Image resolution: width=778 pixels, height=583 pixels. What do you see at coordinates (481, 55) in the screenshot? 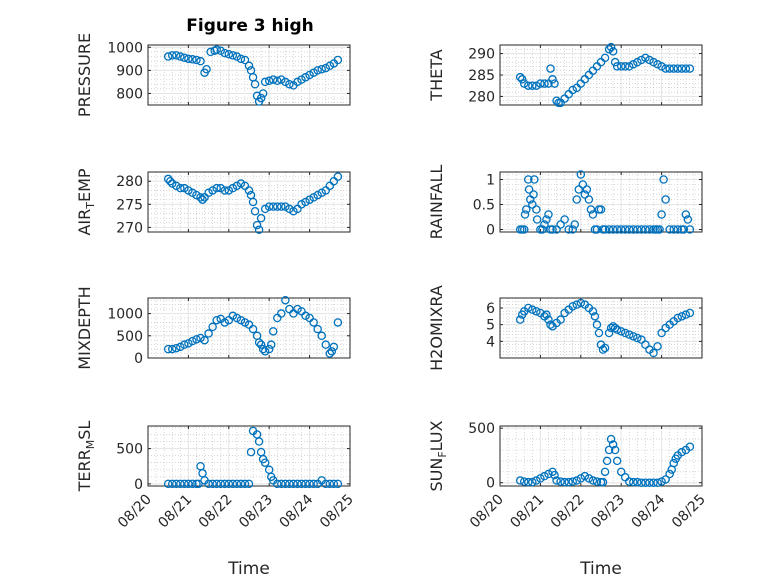
I see `y-tick-label: 290` at bounding box center [481, 55].